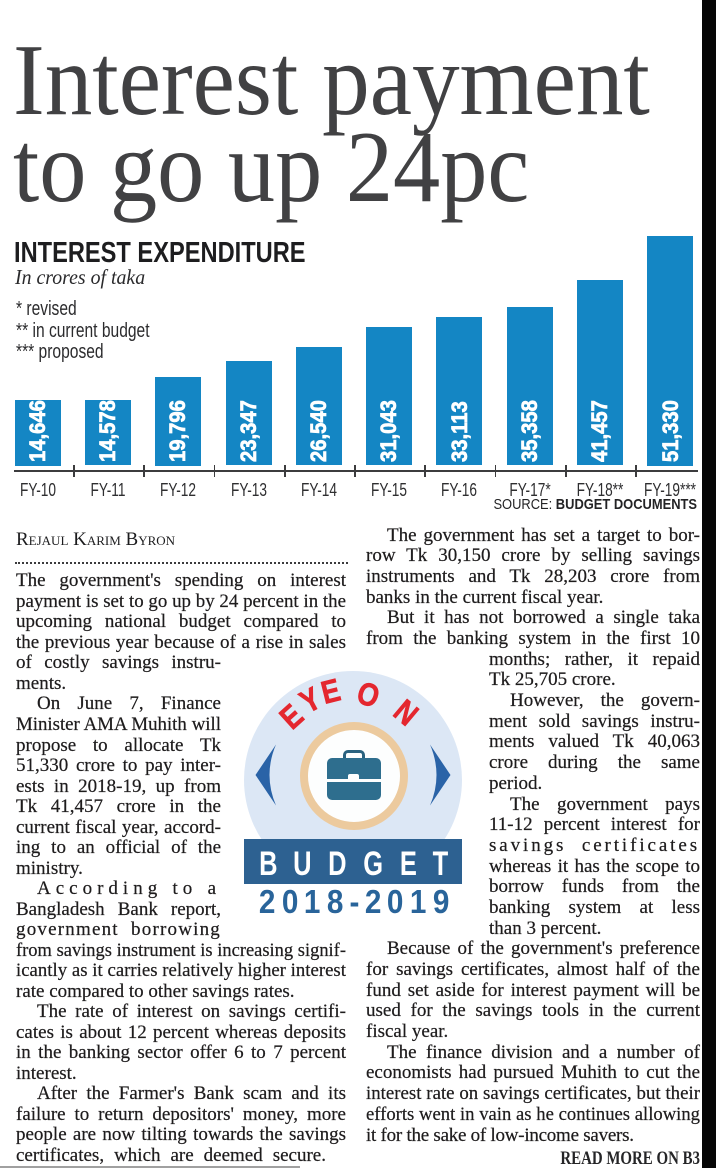 This screenshot has width=716, height=1168. Describe the element at coordinates (406, 713) in the screenshot. I see `svg-text: N` at that location.